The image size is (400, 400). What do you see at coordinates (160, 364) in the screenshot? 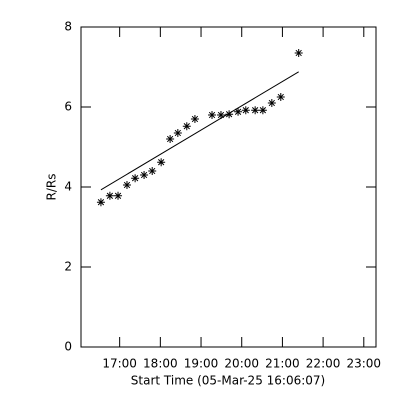
I see `x-tick-label: 18:00` at bounding box center [160, 364].